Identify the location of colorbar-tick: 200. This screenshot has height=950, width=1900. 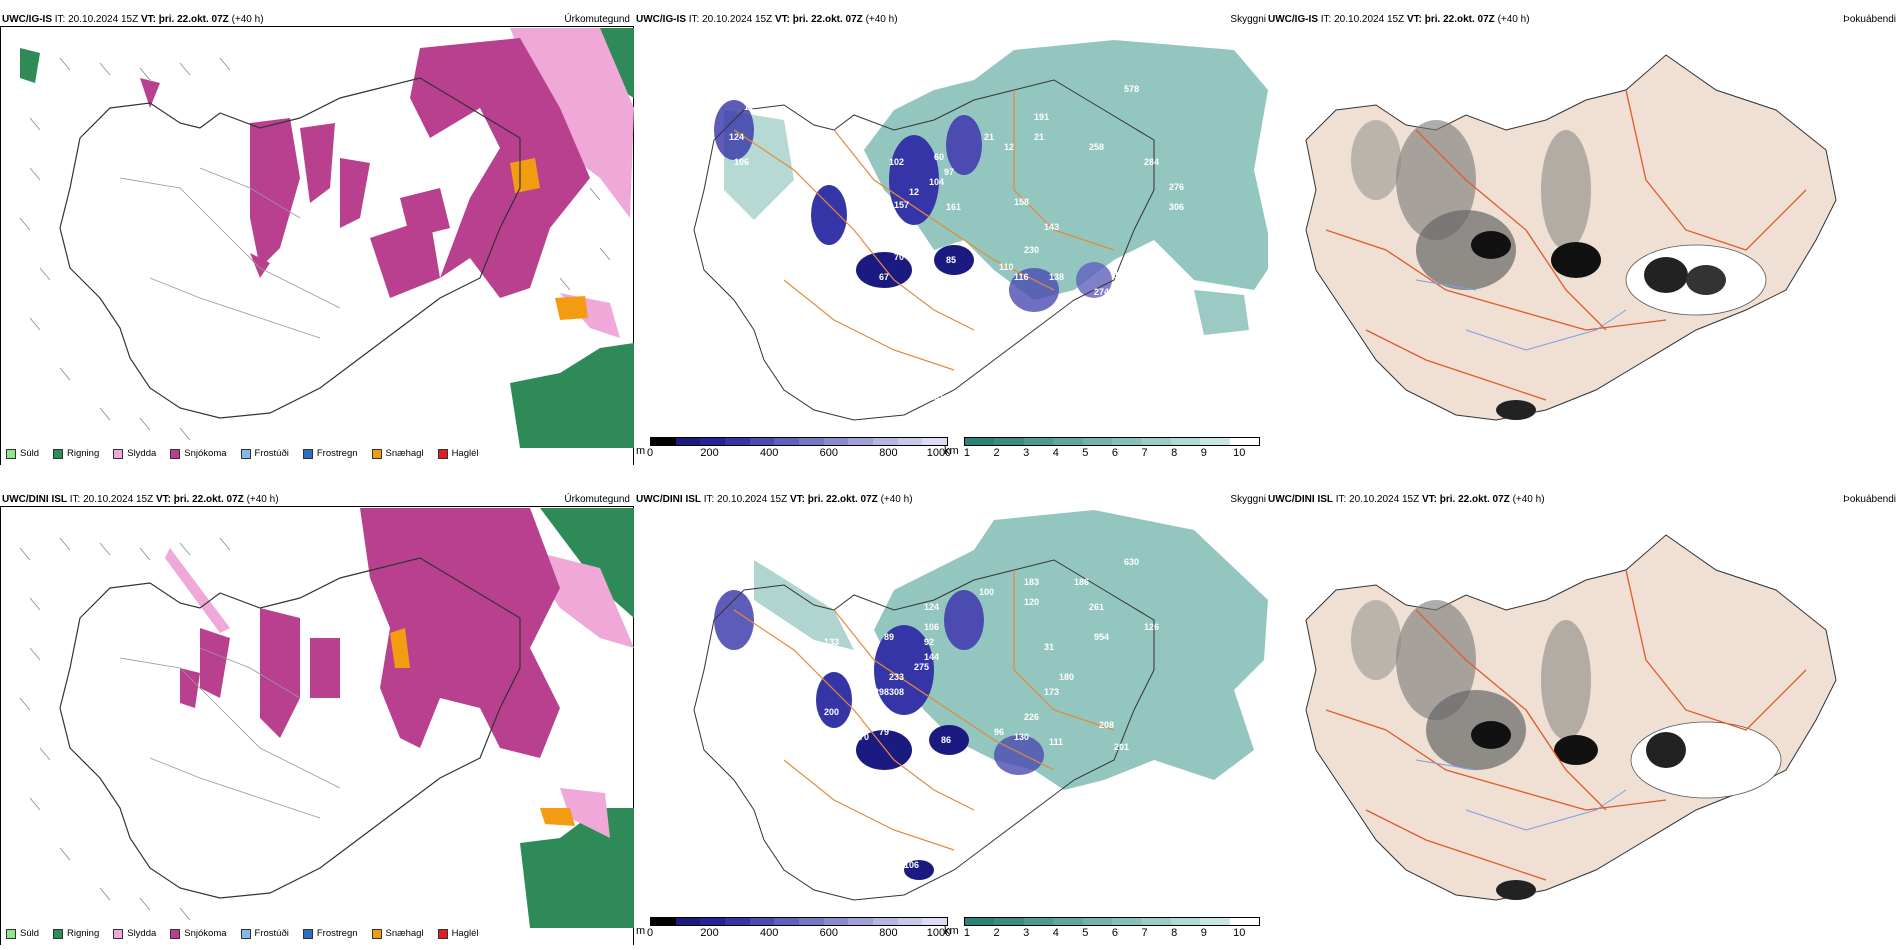
(709, 453).